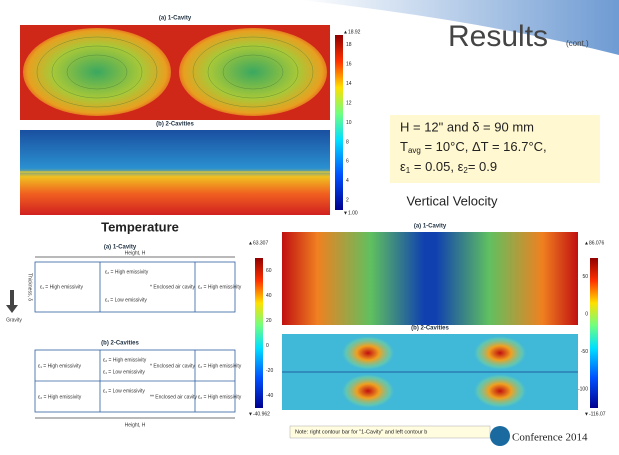 The image size is (619, 455). Describe the element at coordinates (173, 397) in the screenshot. I see `enclosed: ** Enclosed air cavity` at that location.